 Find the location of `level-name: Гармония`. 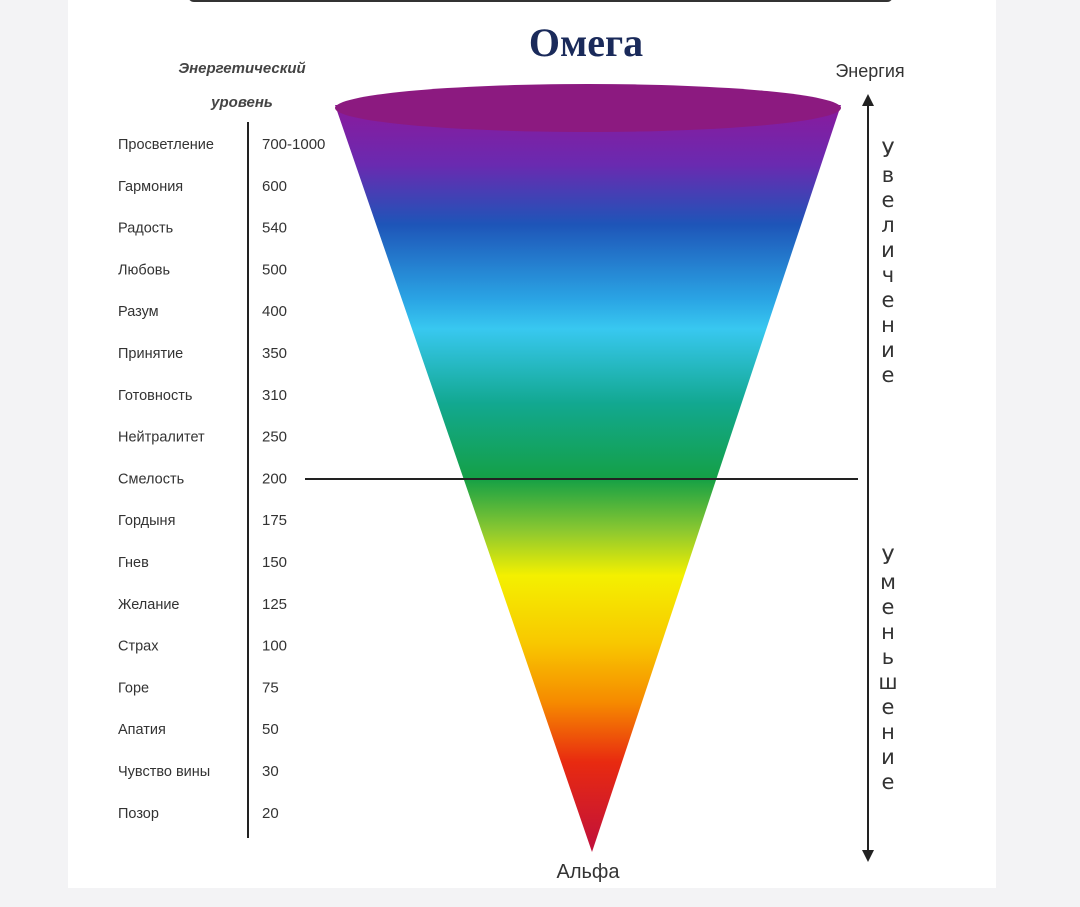

level-name: Гармония is located at coordinates (150, 187).